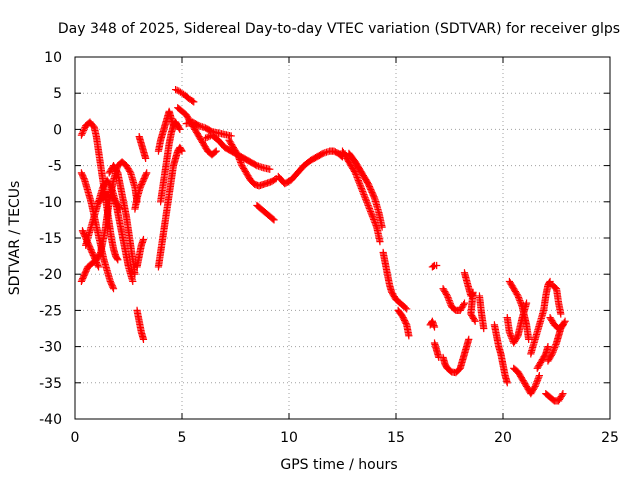 The width and height of the screenshot is (640, 480). I want to click on y-tick-label: -10, so click(50, 203).